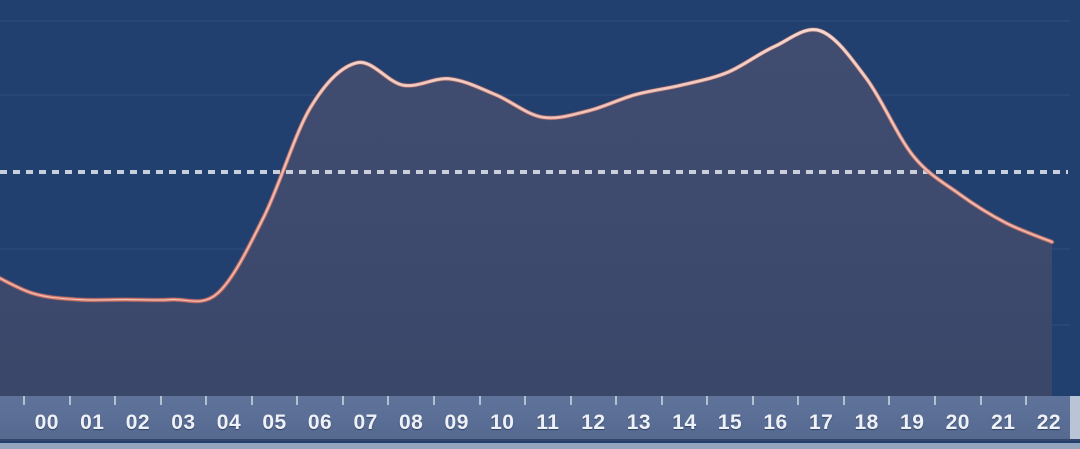  Describe the element at coordinates (365, 422) in the screenshot. I see `x-axis-label-07: 07` at that location.